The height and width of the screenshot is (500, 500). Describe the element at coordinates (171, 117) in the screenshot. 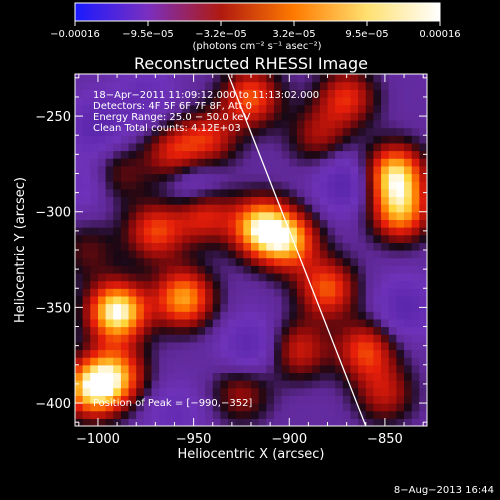

I see `annotation-energy-range: Energy Range: 25.0 − 50.0 keV` at that location.